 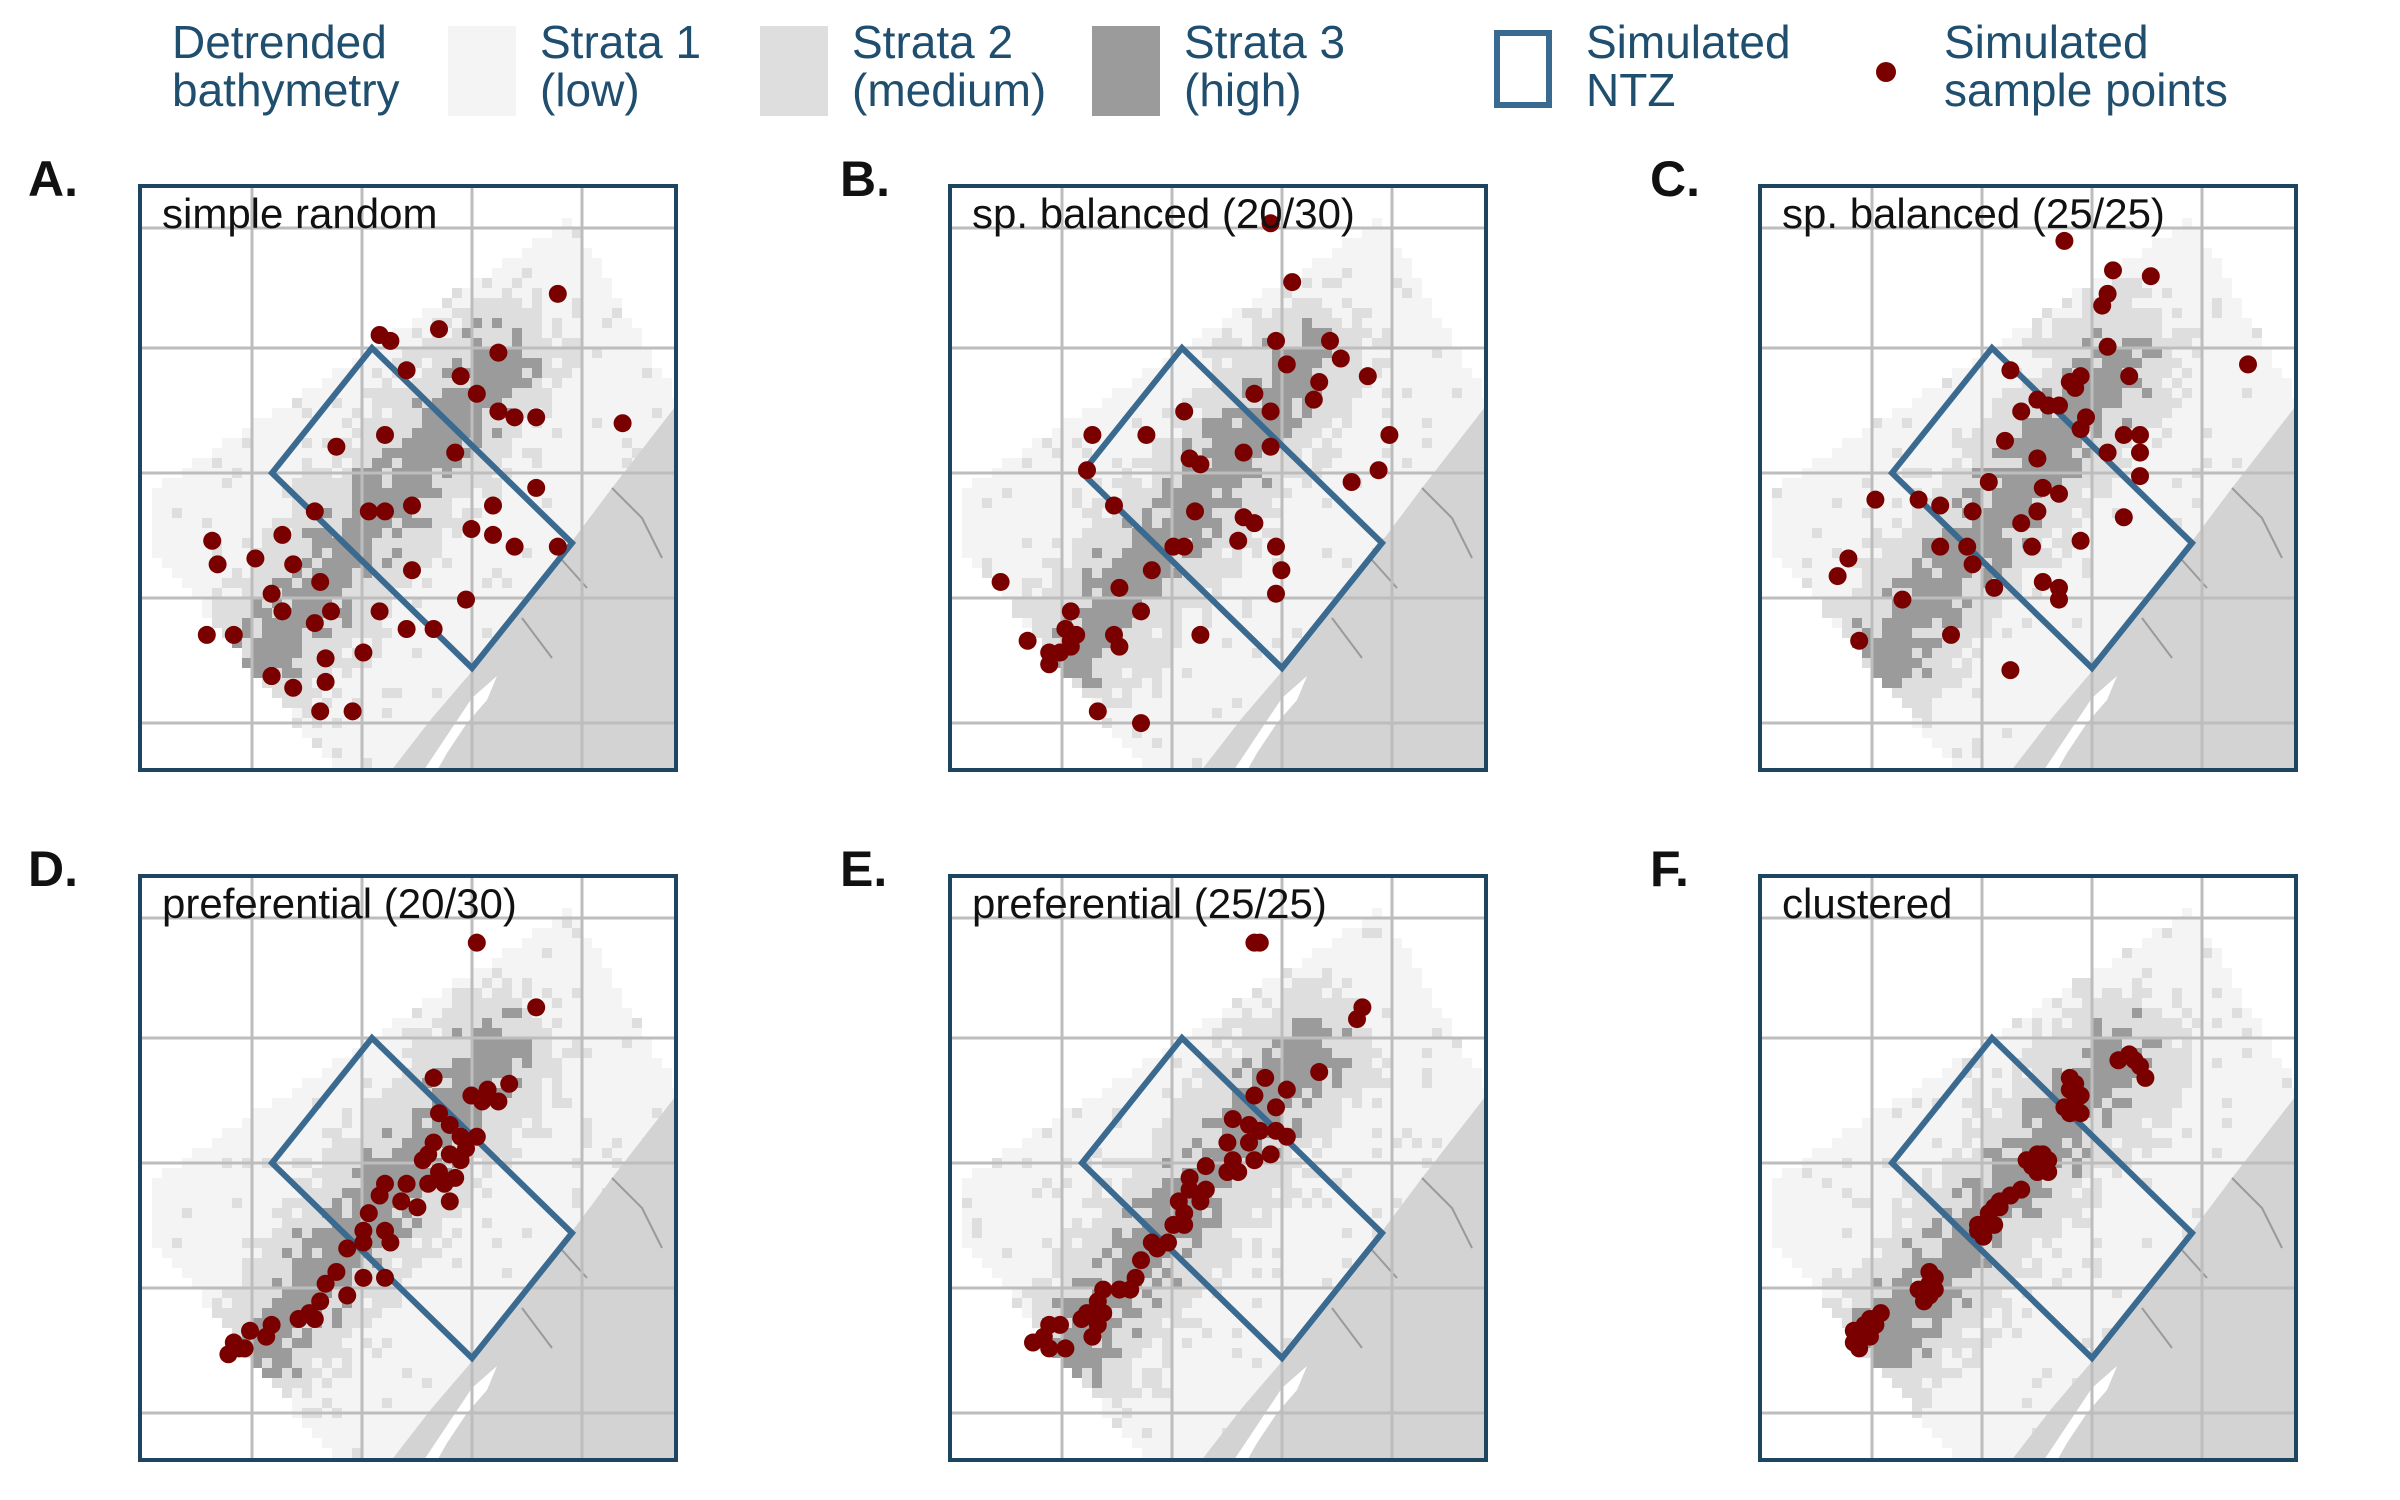 What do you see at coordinates (53, 179) in the screenshot?
I see `panel-letter: A.` at bounding box center [53, 179].